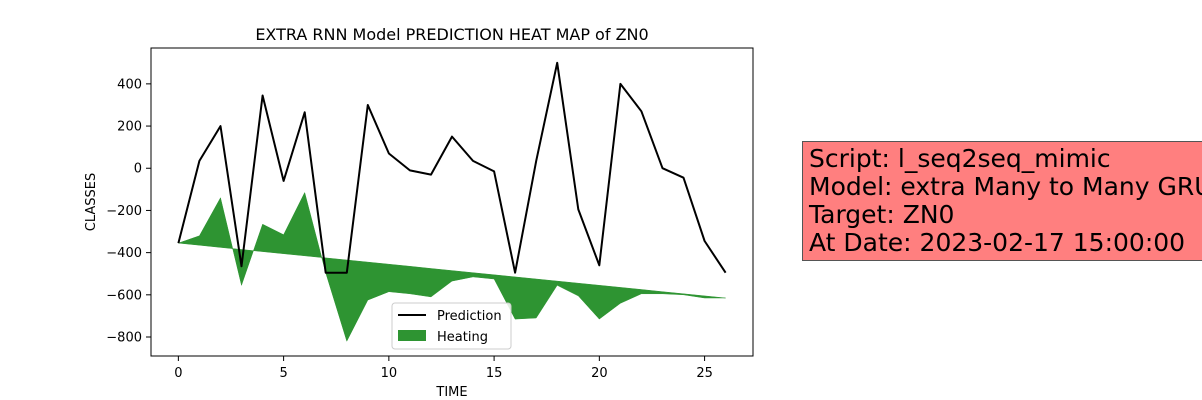 This screenshot has height=400, width=1202. I want to click on y-tick-label: 0, so click(138, 169).